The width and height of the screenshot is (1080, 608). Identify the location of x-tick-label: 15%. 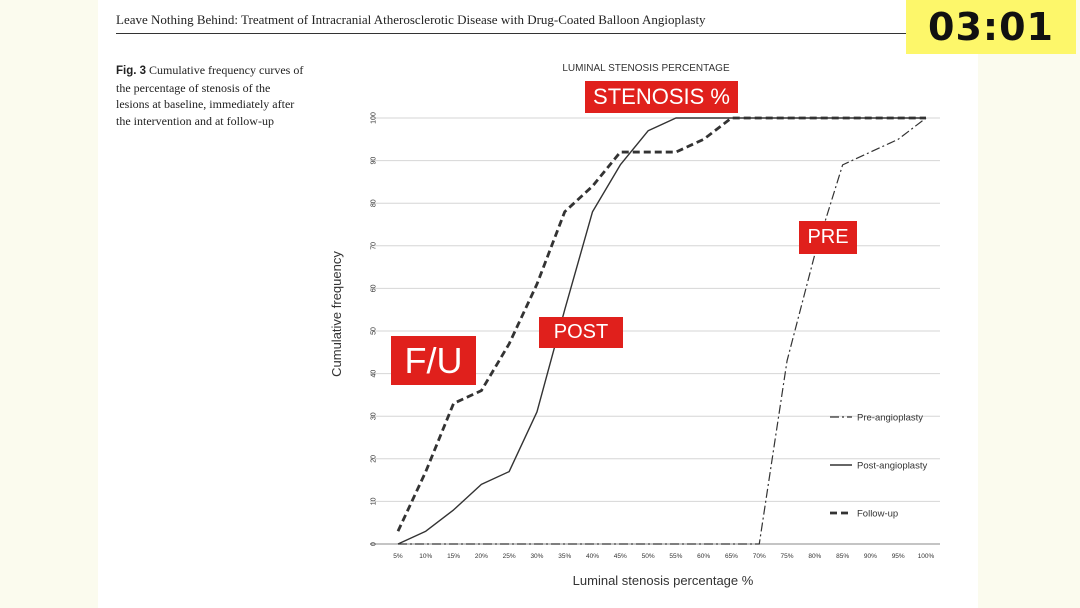
(453, 556).